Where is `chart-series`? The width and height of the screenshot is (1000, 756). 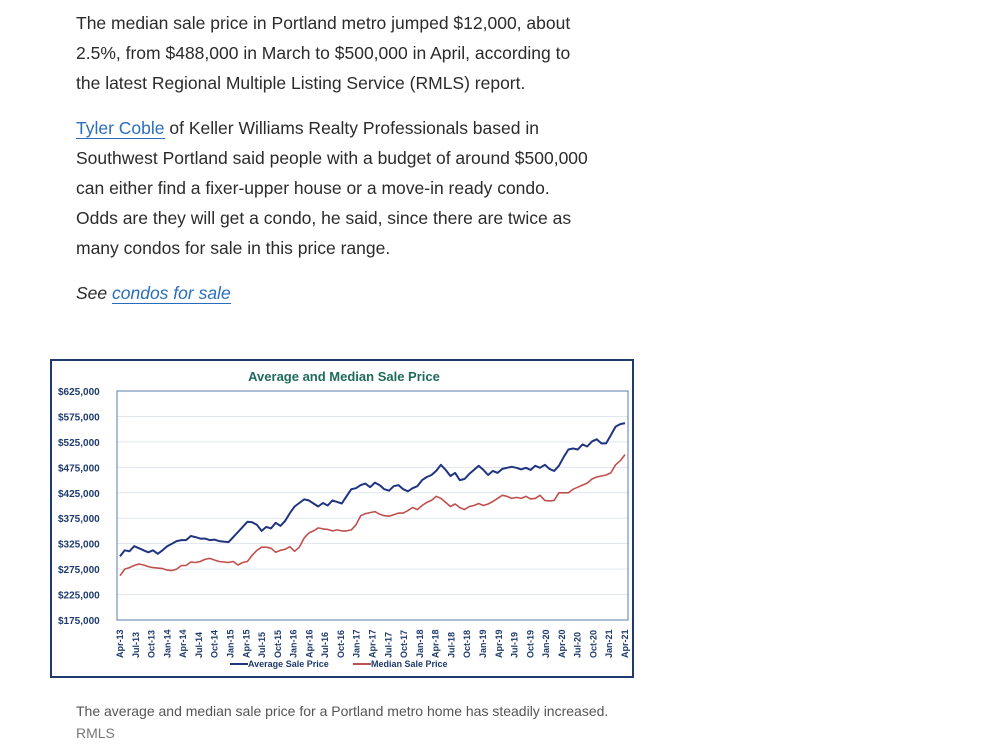
chart-series is located at coordinates (372, 499).